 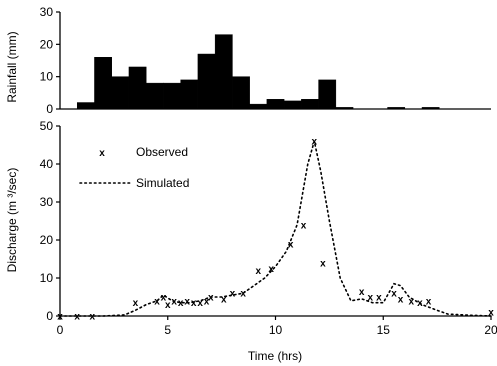 What do you see at coordinates (167, 330) in the screenshot?
I see `discharge-x-tick-label: 5` at bounding box center [167, 330].